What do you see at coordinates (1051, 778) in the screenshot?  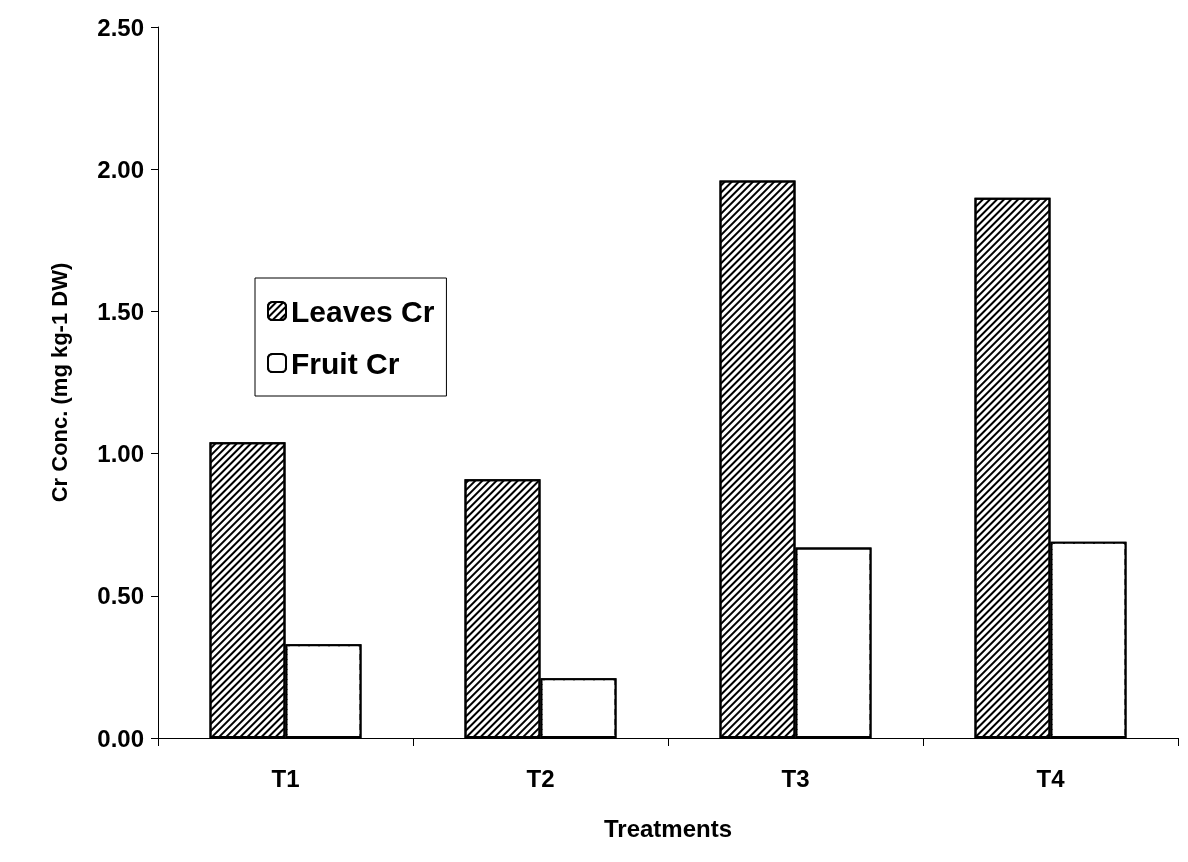 I see `x-tick-label: T4` at bounding box center [1051, 778].